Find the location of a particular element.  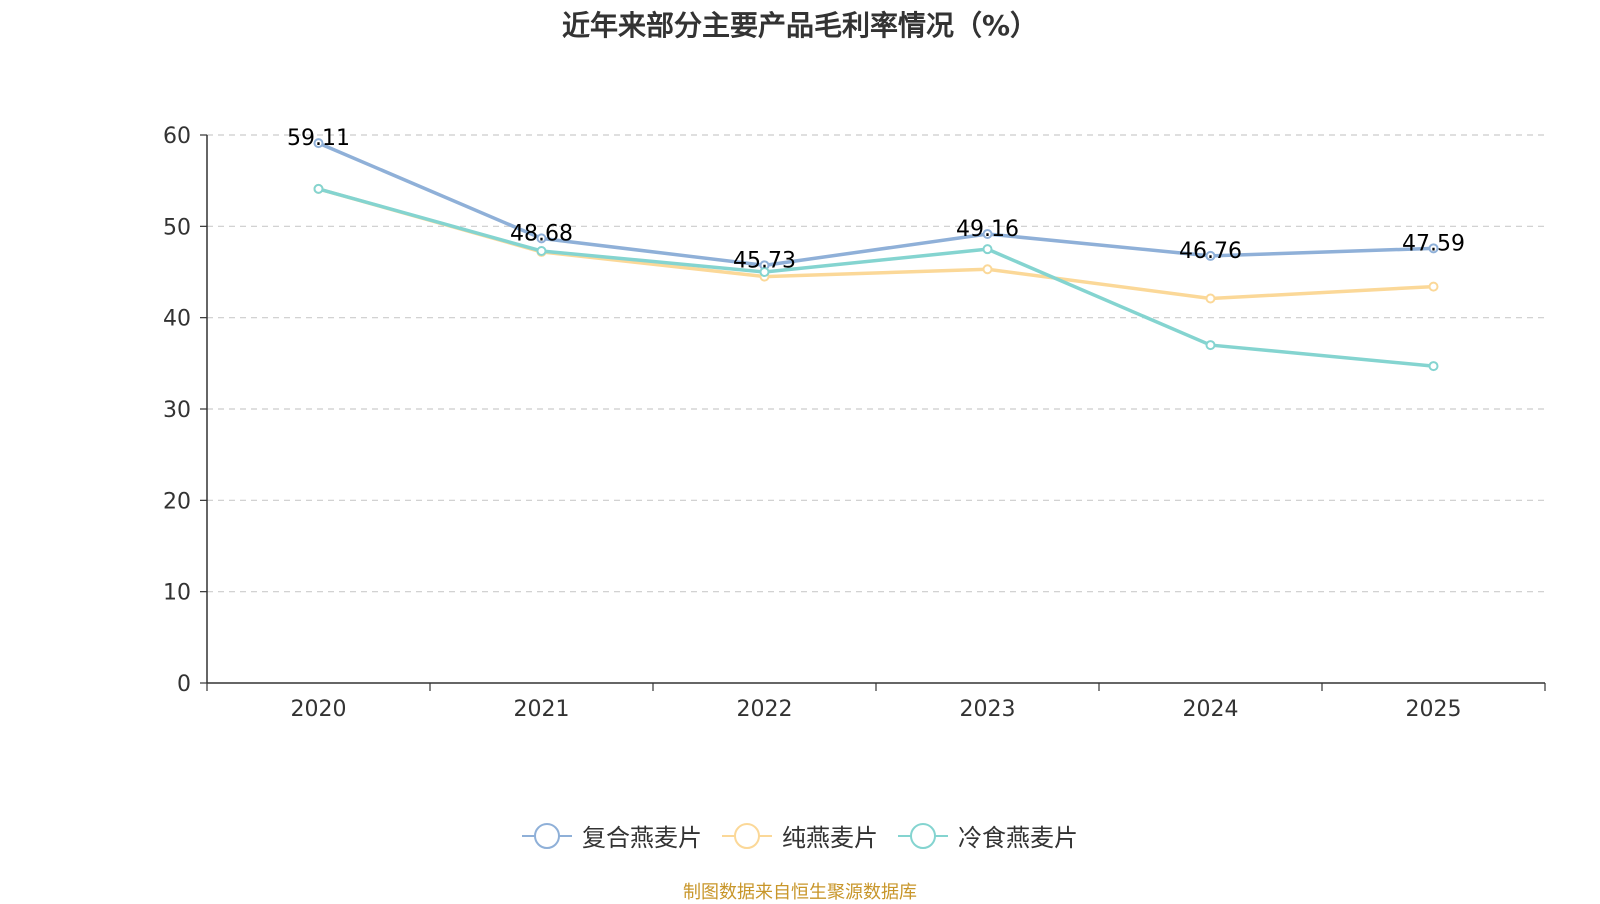

data-label: 47.59 is located at coordinates (1433, 243).